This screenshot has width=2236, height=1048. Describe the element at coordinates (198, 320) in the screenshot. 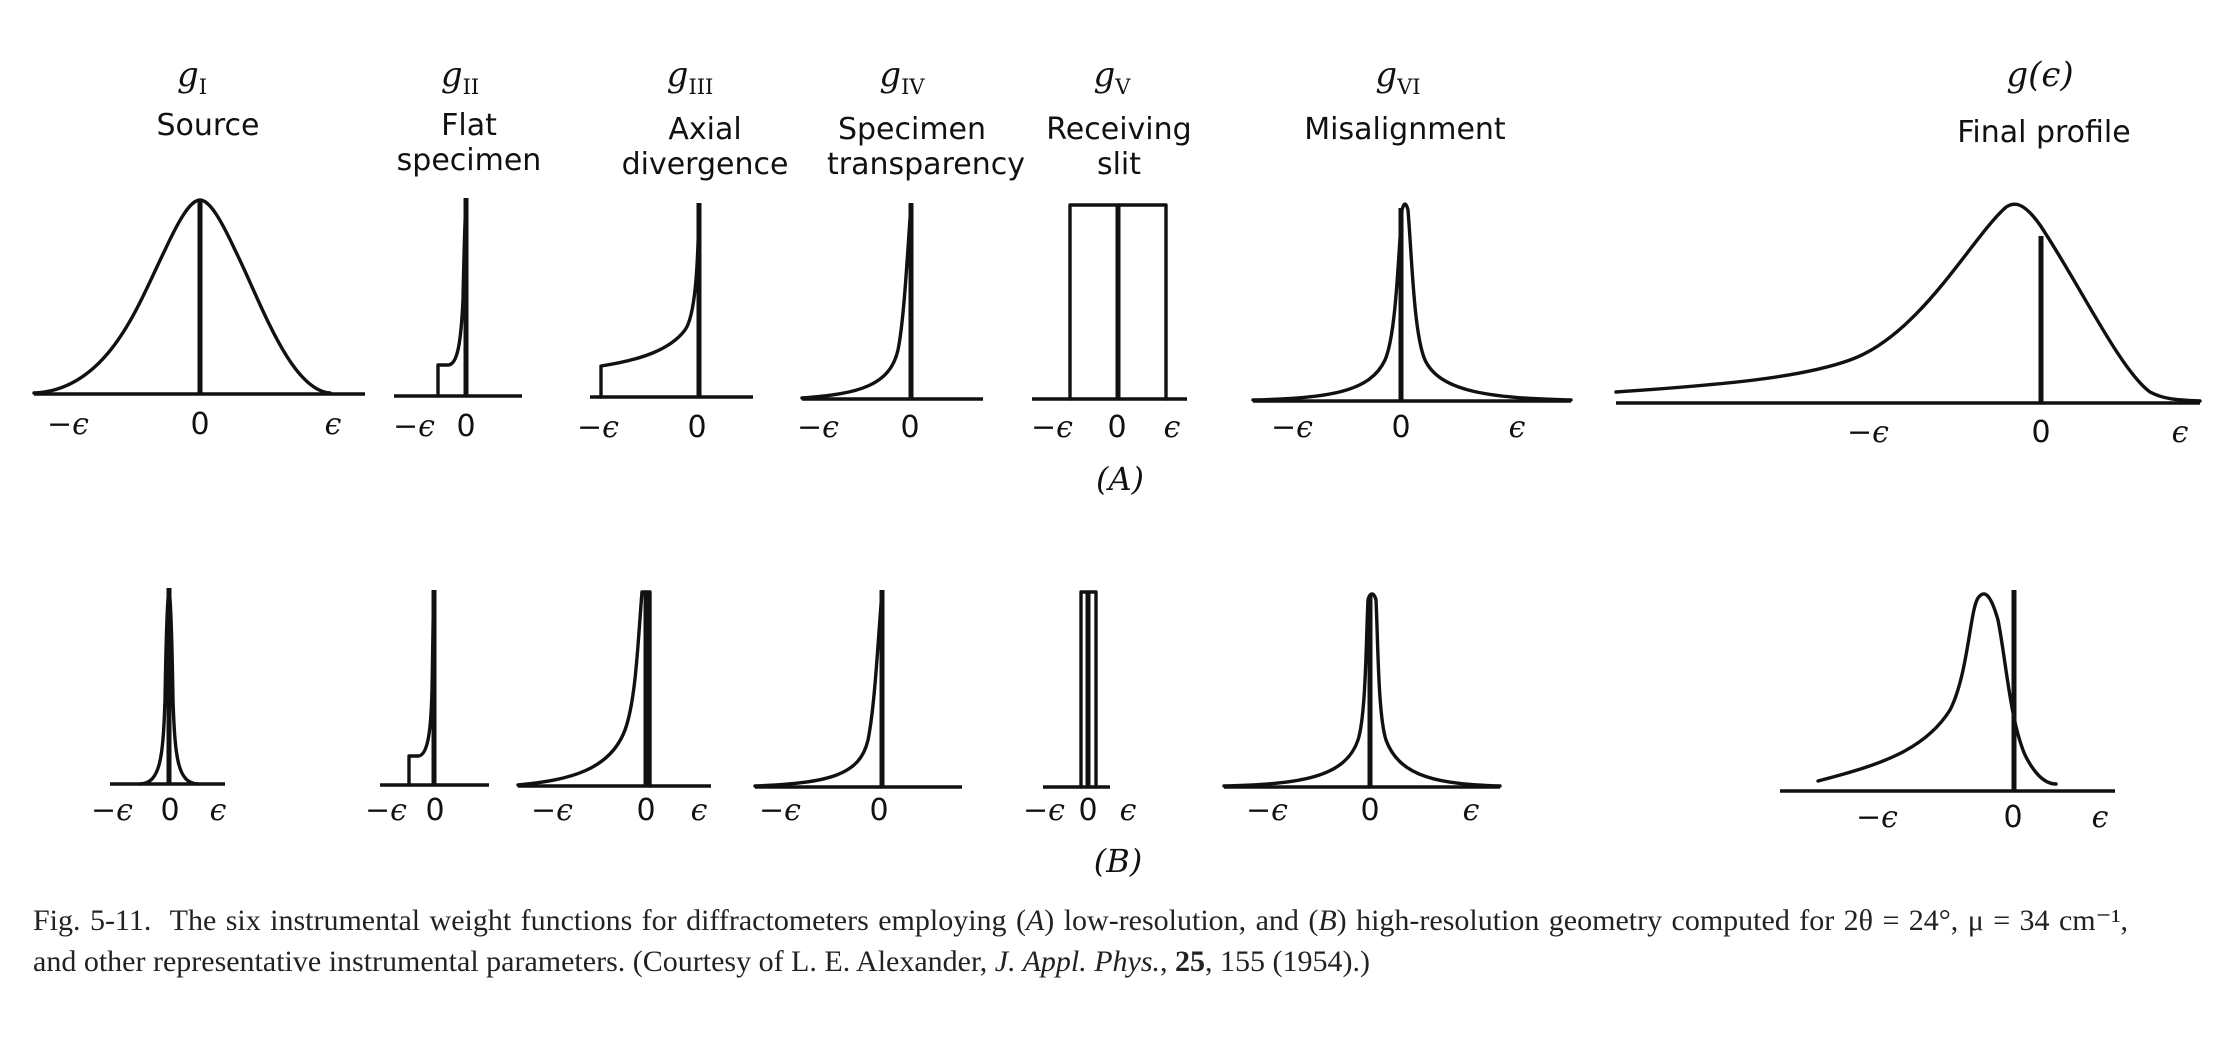

I see `plot-a-source: −ϵ 0 ϵ` at that location.